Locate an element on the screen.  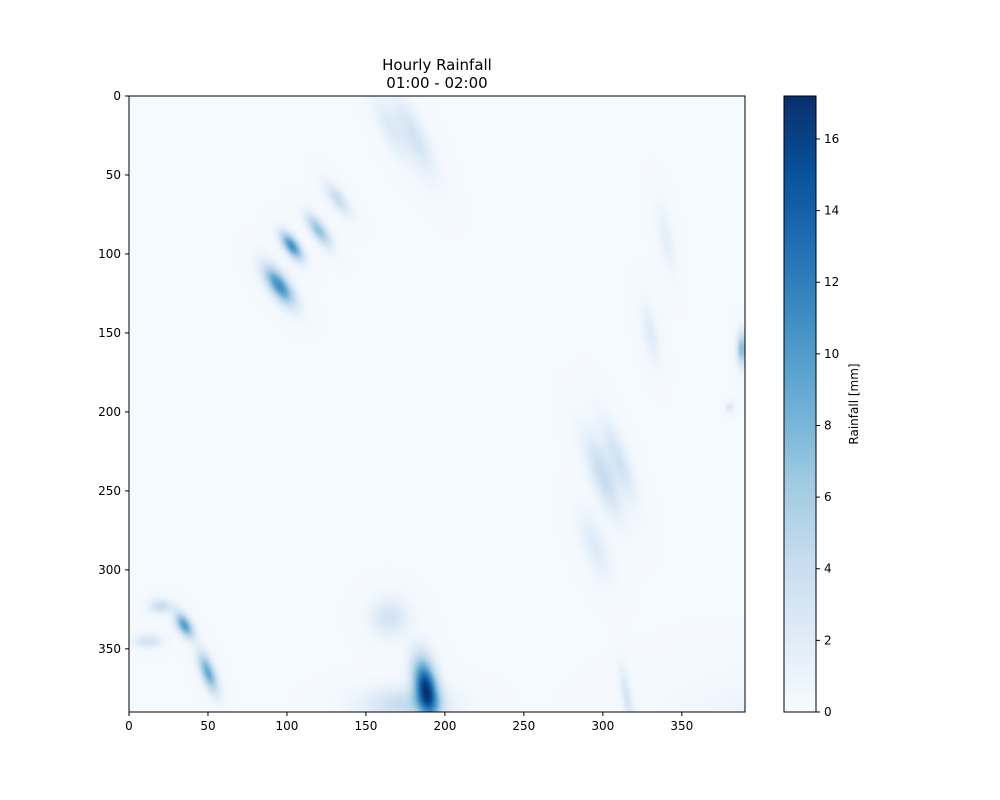
y-tick-label: 250 is located at coordinates (109, 491).